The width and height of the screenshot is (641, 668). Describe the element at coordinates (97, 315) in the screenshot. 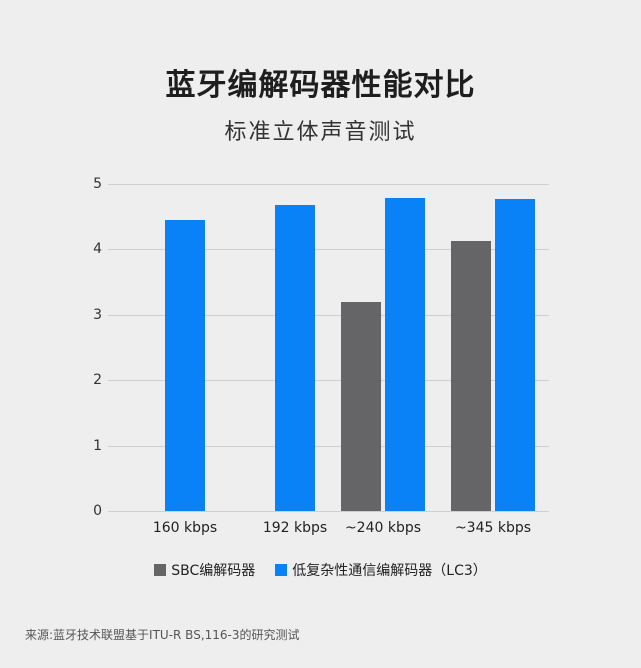

I see `y-tick-3: 3` at that location.